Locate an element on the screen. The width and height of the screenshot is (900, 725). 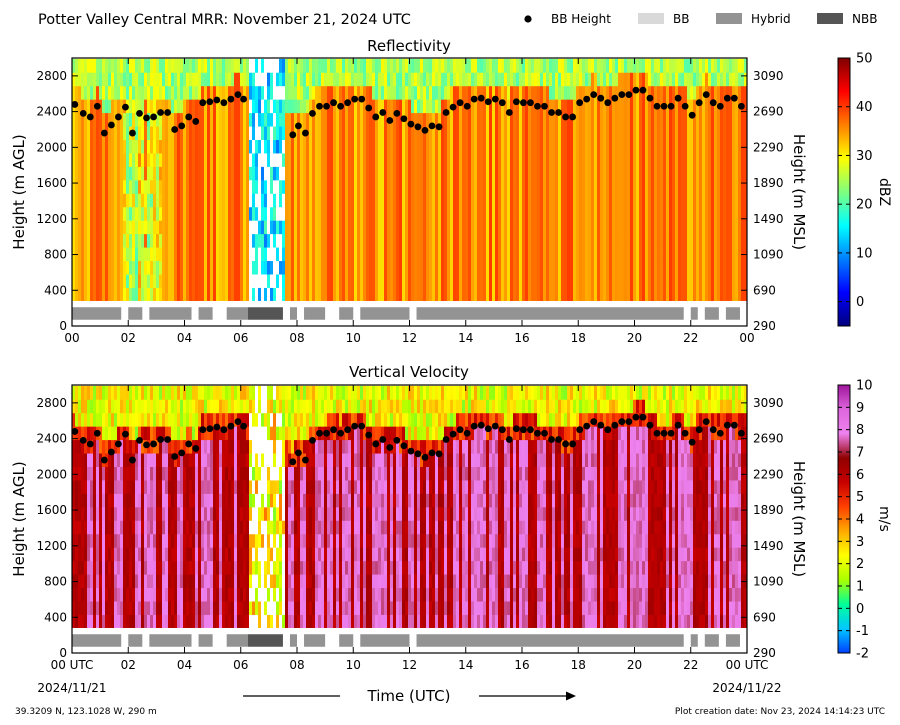
reflectivity-bb-height-point is located at coordinates (558, 112).